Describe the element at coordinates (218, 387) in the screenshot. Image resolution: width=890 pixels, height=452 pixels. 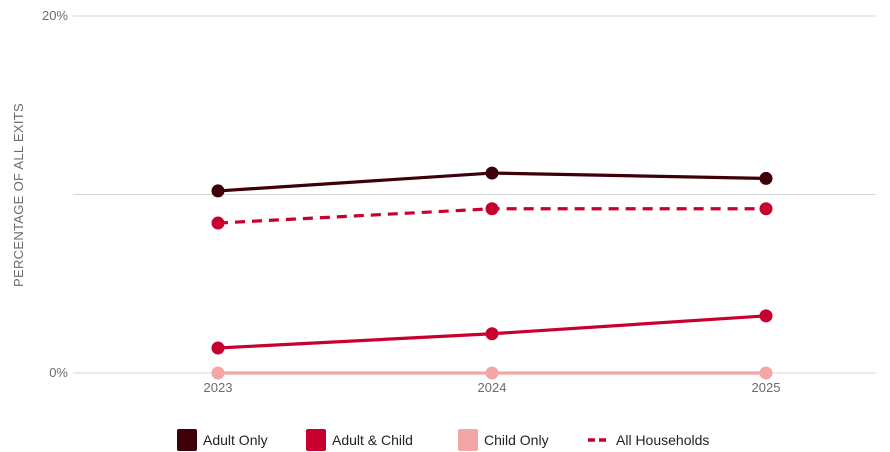
I see `x-tick-label: 2023` at that location.